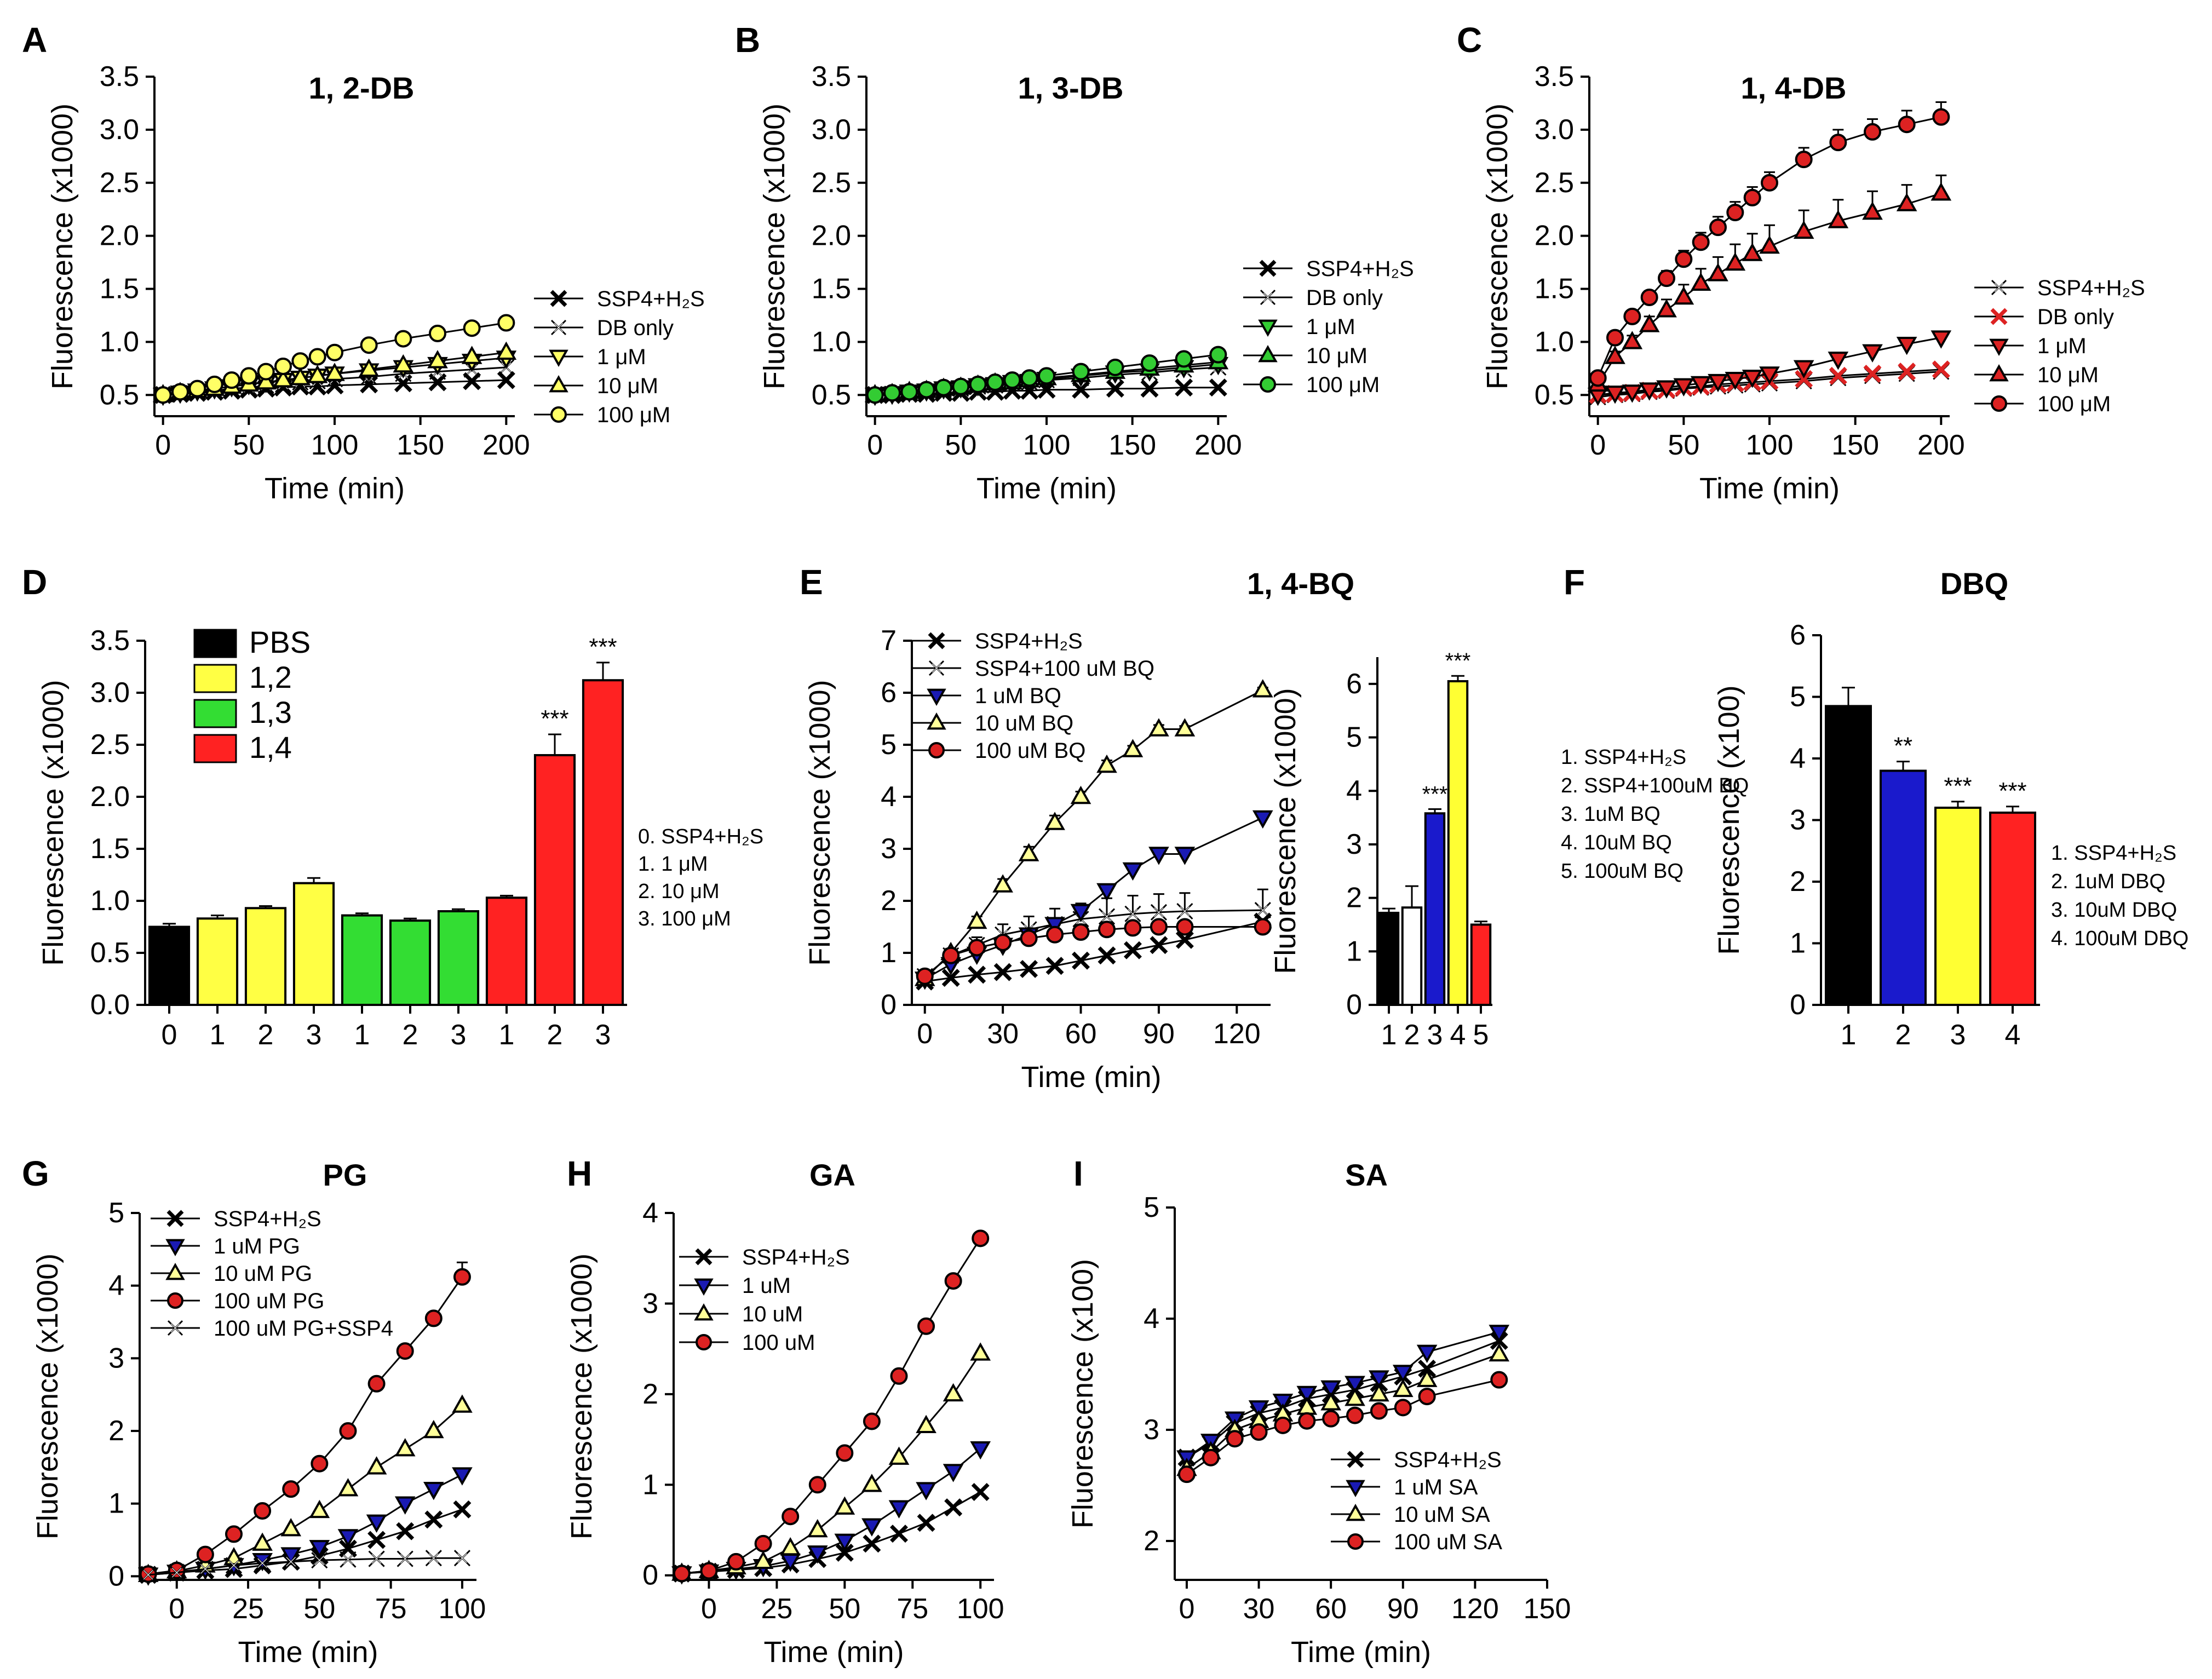 The width and height of the screenshot is (2212, 1679). I want to click on legend-label: 1 μM, so click(622, 357).